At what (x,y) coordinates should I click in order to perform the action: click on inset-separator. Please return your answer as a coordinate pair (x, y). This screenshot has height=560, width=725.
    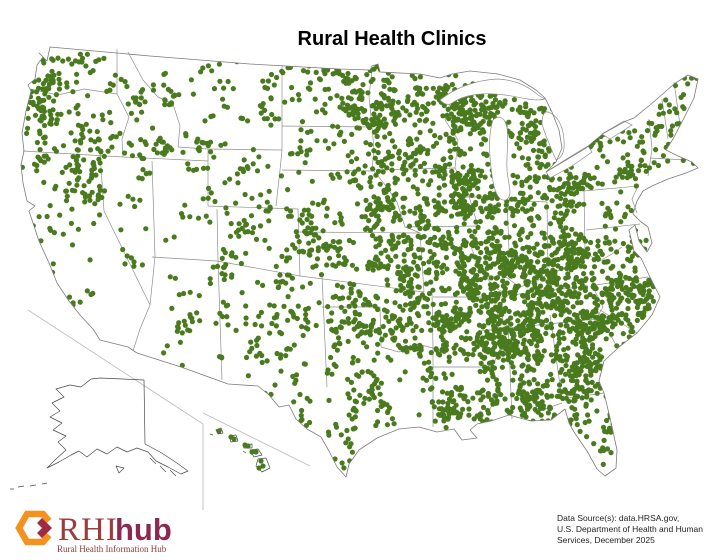
    Looking at the image, I should click on (169, 409).